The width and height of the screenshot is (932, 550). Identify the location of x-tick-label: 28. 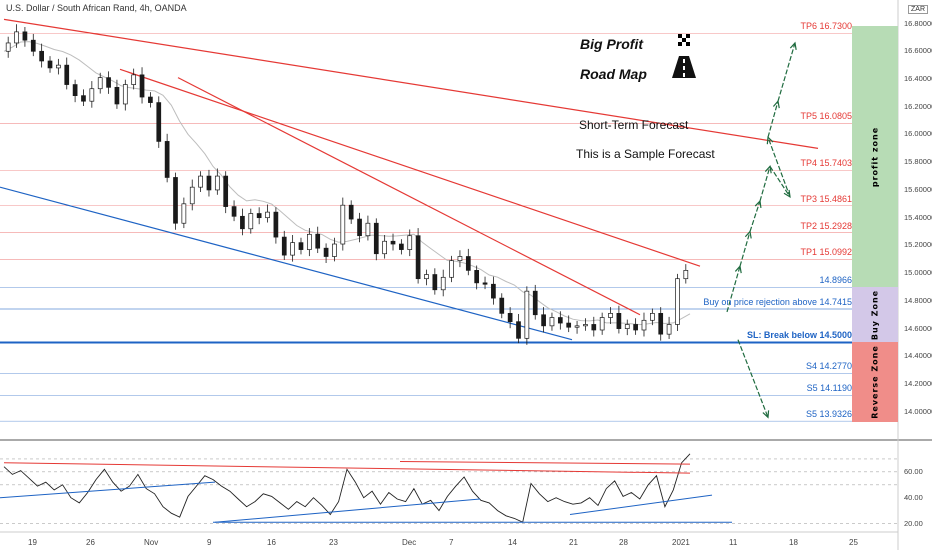
(623, 542).